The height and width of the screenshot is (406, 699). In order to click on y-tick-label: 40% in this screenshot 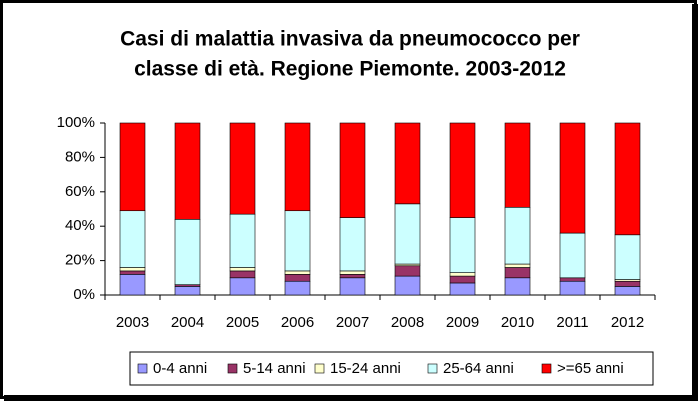, I will do `click(80, 225)`.